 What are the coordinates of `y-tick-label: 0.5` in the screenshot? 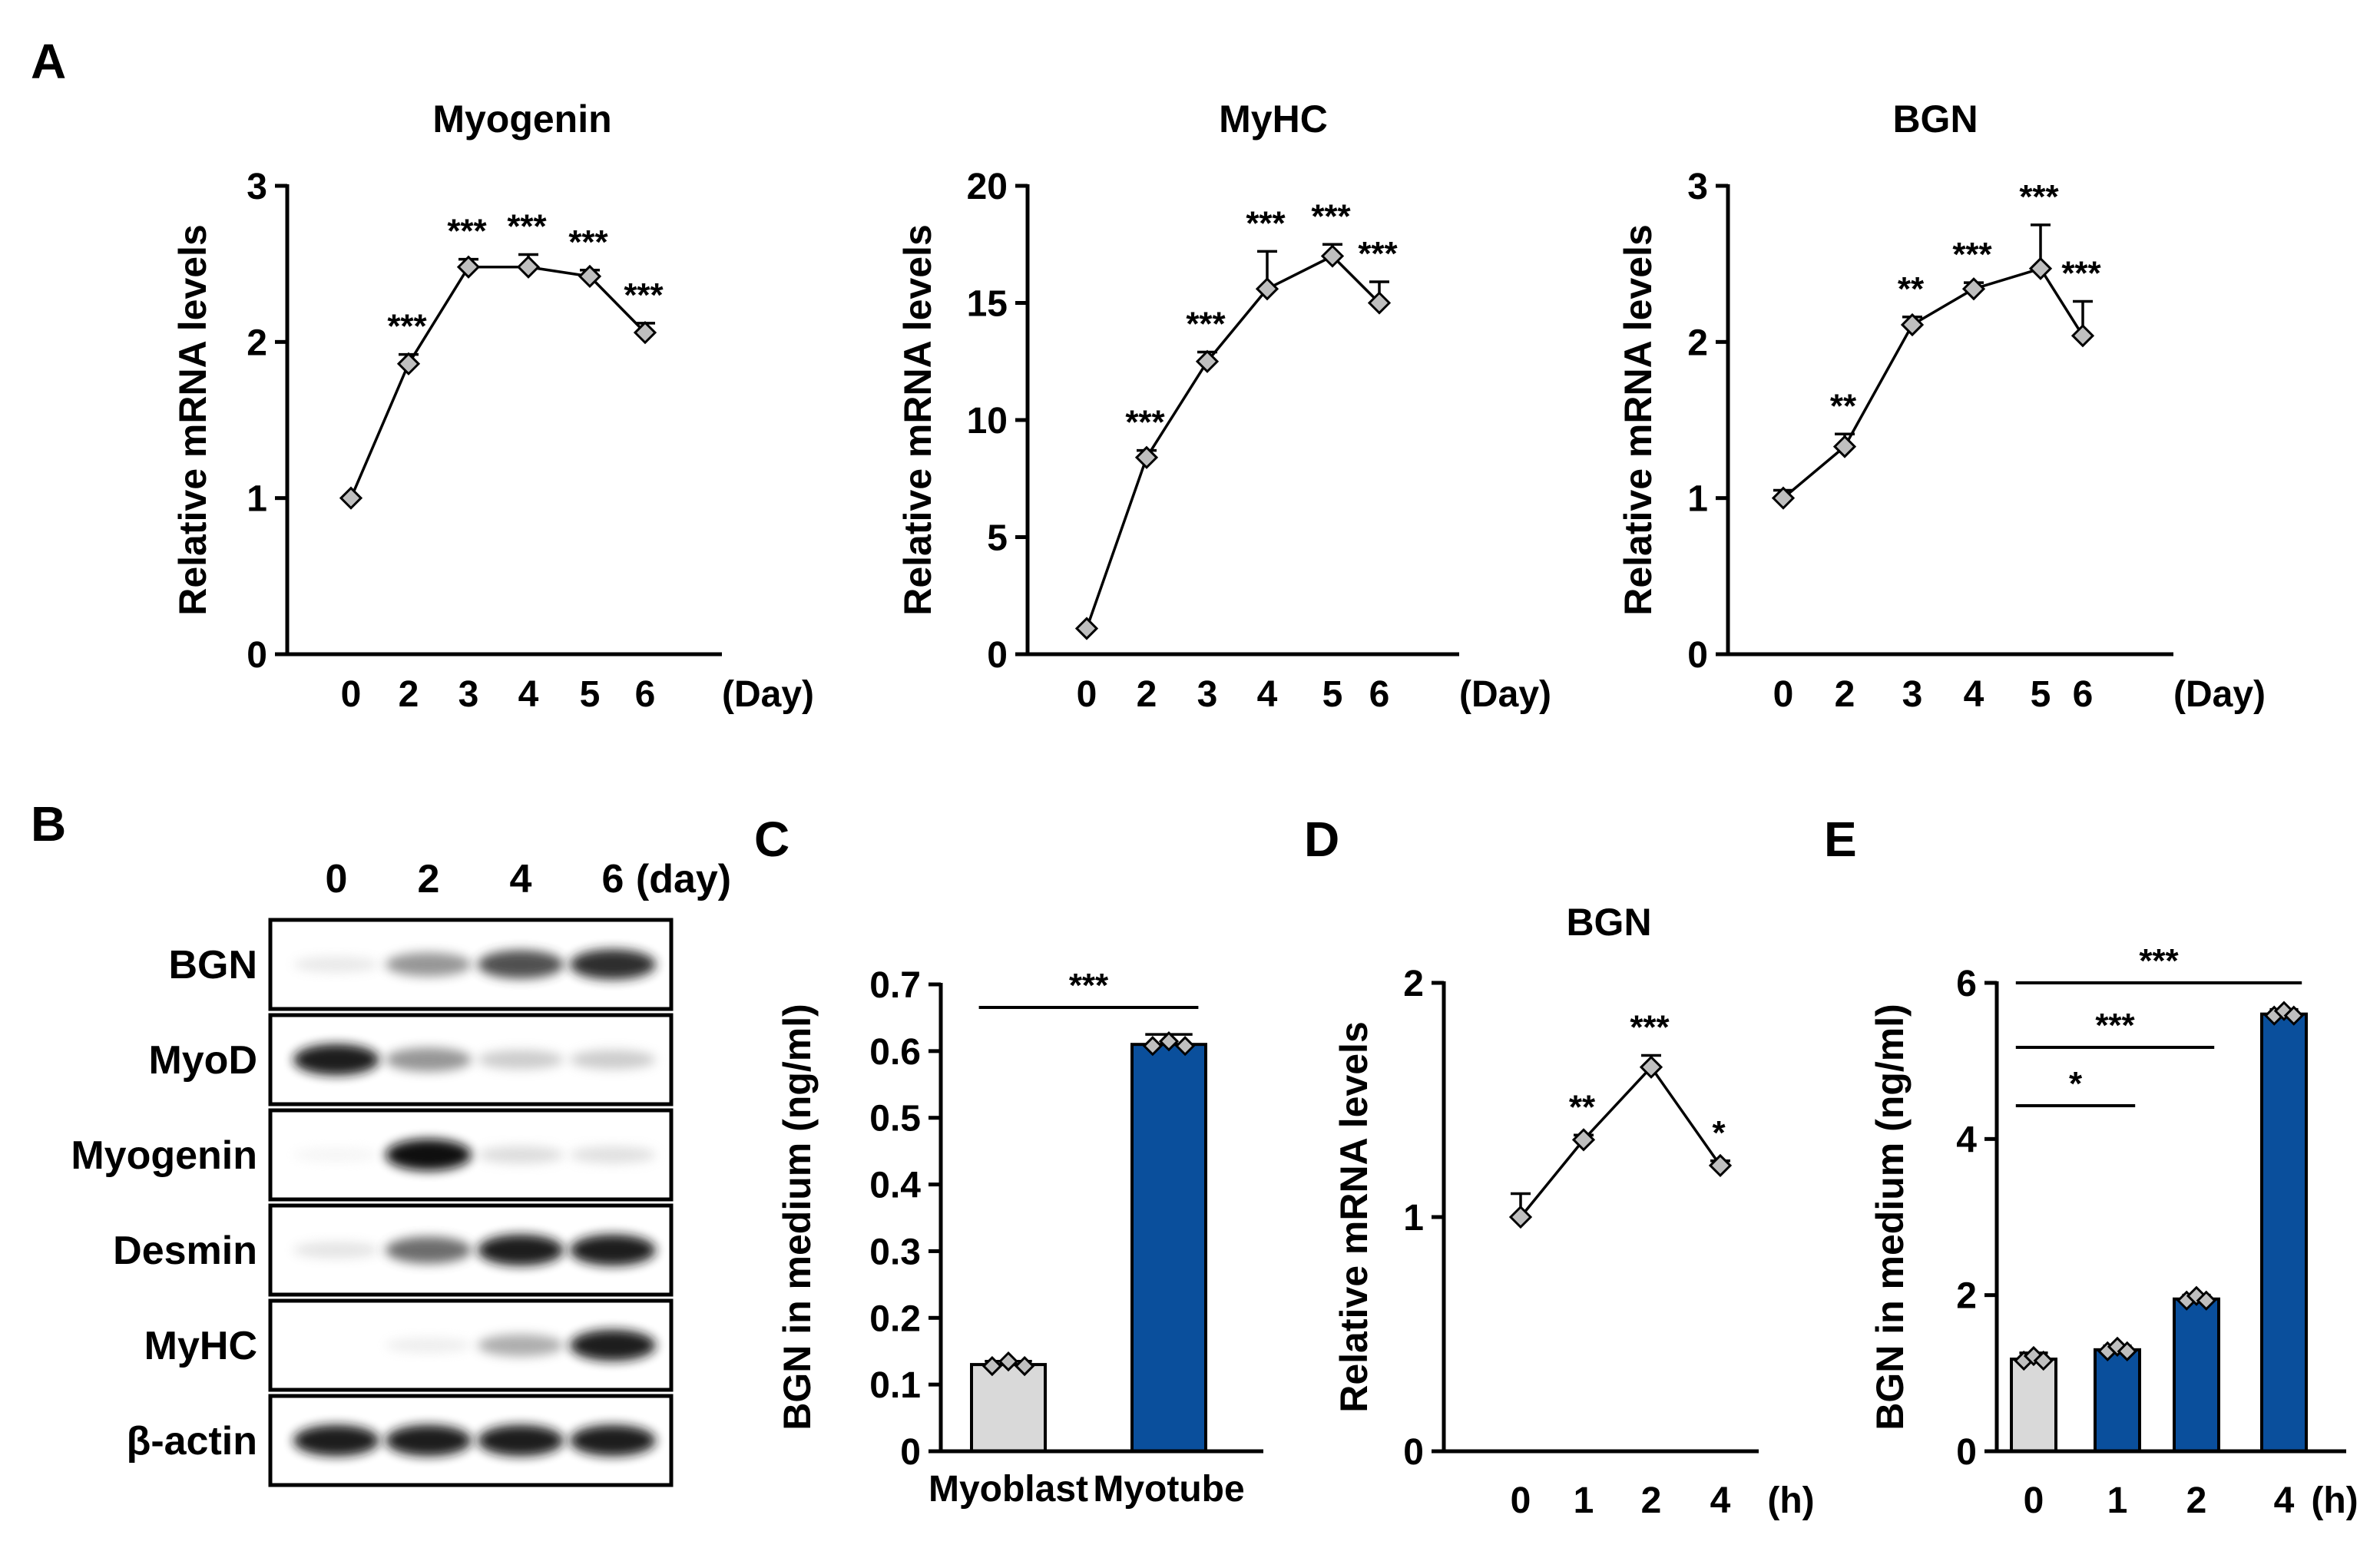 It's located at (895, 1119).